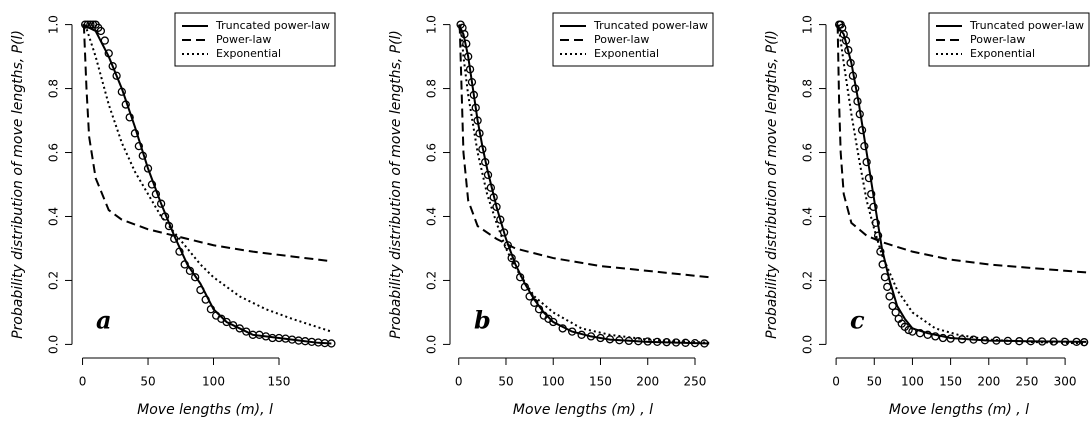  I want to click on y-tick-label: 0.6, so click(808, 152).